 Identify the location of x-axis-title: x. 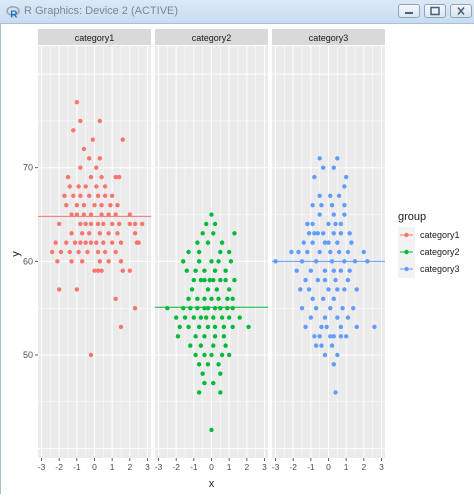
(212, 484).